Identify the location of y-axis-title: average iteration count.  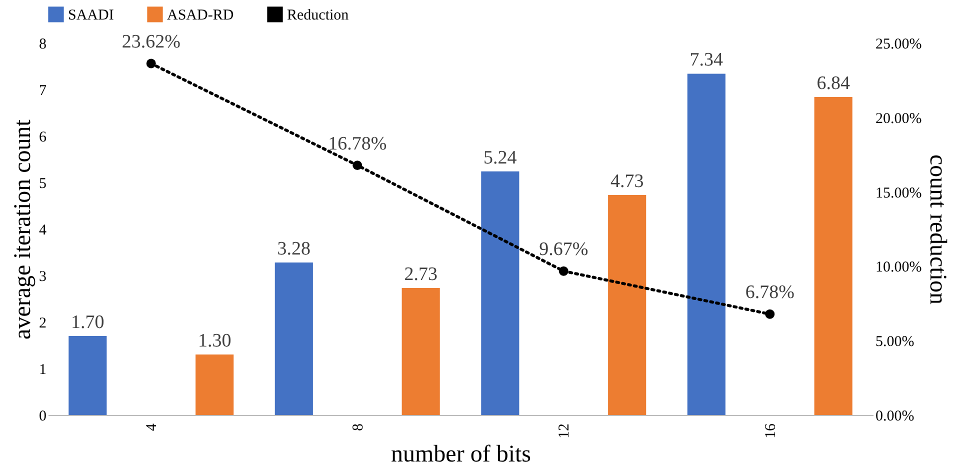
(23, 229).